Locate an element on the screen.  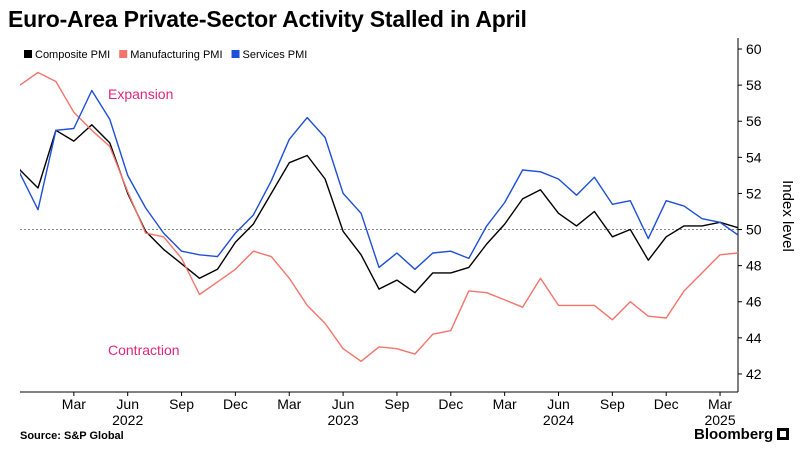
y-tick-label-54: 54 is located at coordinates (754, 157).